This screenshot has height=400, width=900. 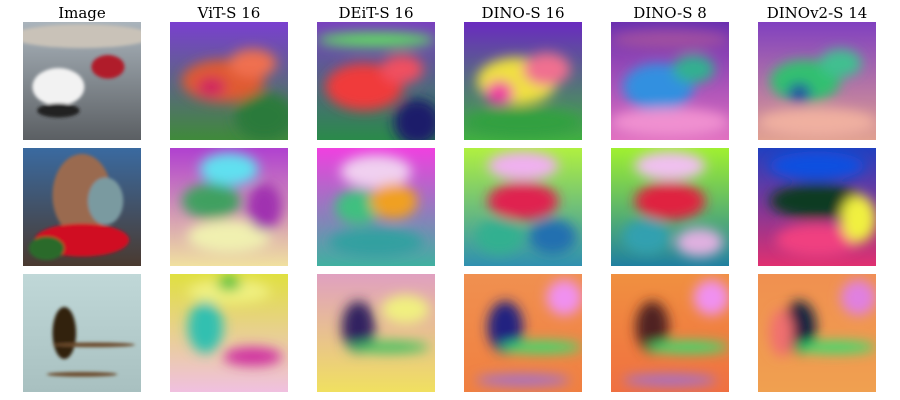 I want to click on column-title: DINO-S 16, so click(x=522, y=13).